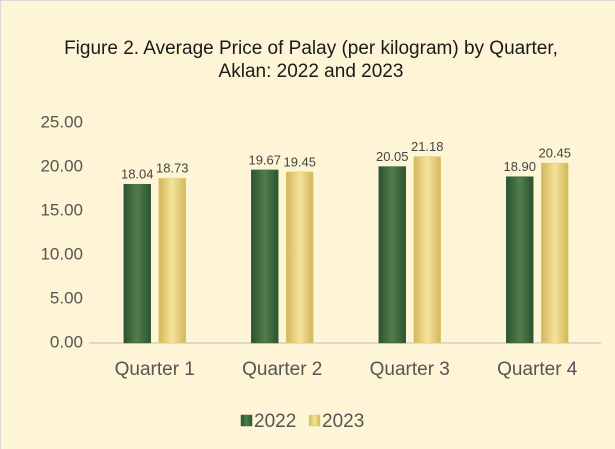  Describe the element at coordinates (427, 146) in the screenshot. I see `data-label: 21.18` at that location.